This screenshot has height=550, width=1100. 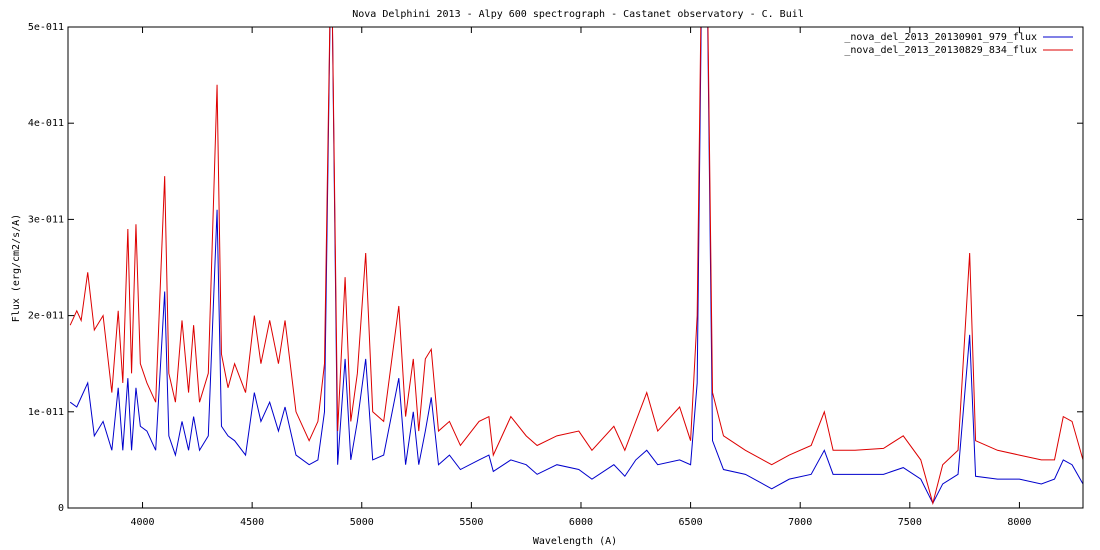 I want to click on y-tick-label: 5e-011, so click(x=46, y=27).